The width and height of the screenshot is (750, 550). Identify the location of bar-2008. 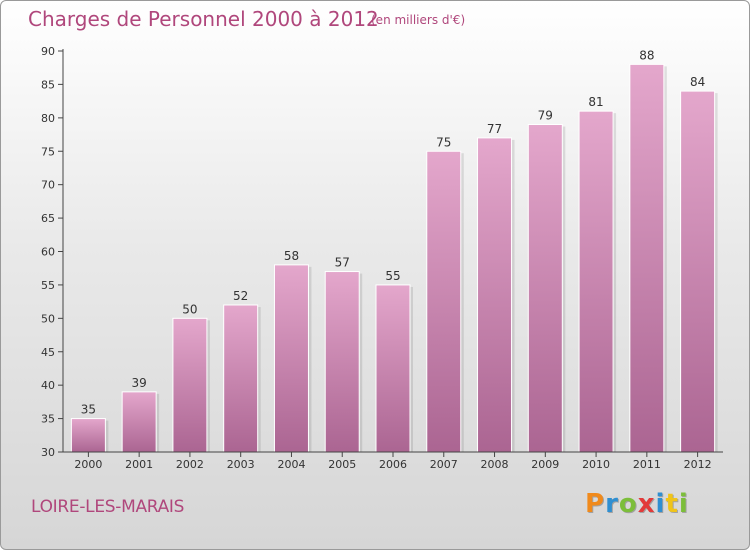
(495, 295).